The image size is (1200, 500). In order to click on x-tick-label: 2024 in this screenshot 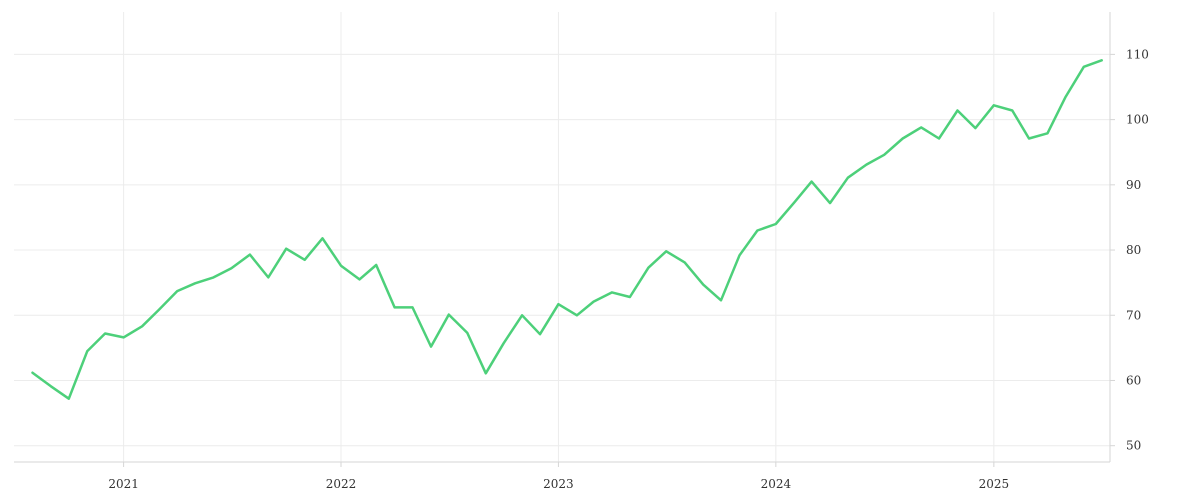, I will do `click(776, 484)`.